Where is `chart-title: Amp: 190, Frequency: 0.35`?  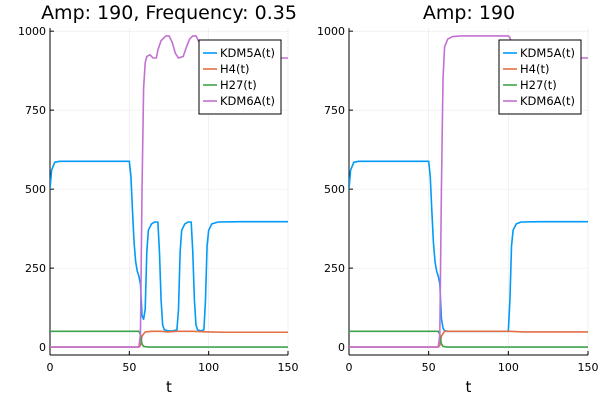 chart-title: Amp: 190, Frequency: 0.35 is located at coordinates (169, 13).